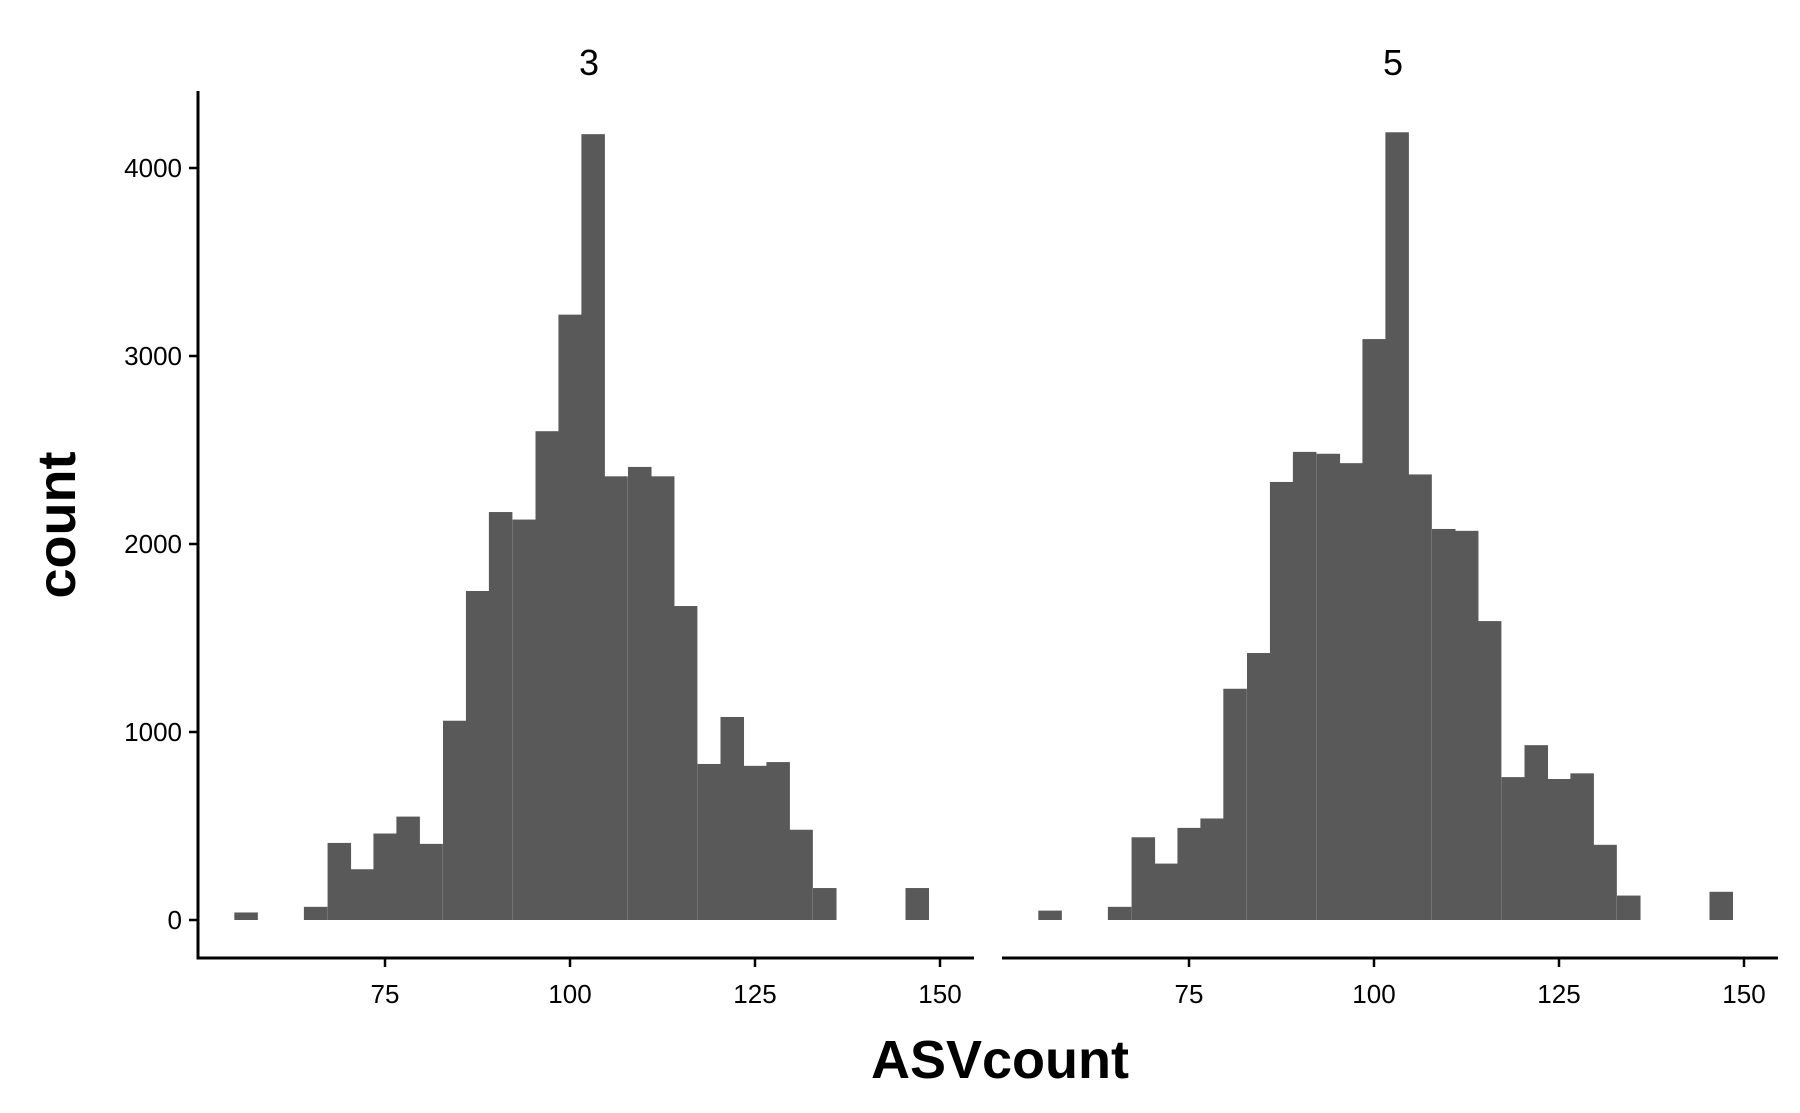 The width and height of the screenshot is (1800, 1113). Describe the element at coordinates (162, 525) in the screenshot. I see `y-axis: 0 1000 2000 3000 4000` at that location.